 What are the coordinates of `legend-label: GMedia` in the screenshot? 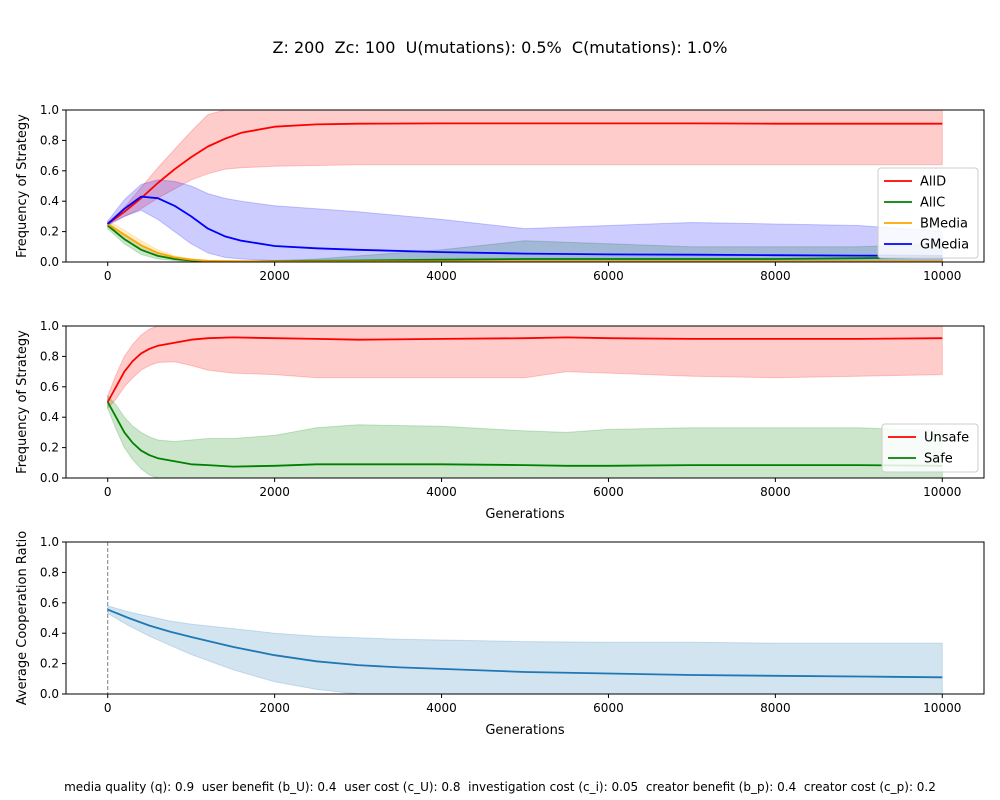 It's located at (944, 245).